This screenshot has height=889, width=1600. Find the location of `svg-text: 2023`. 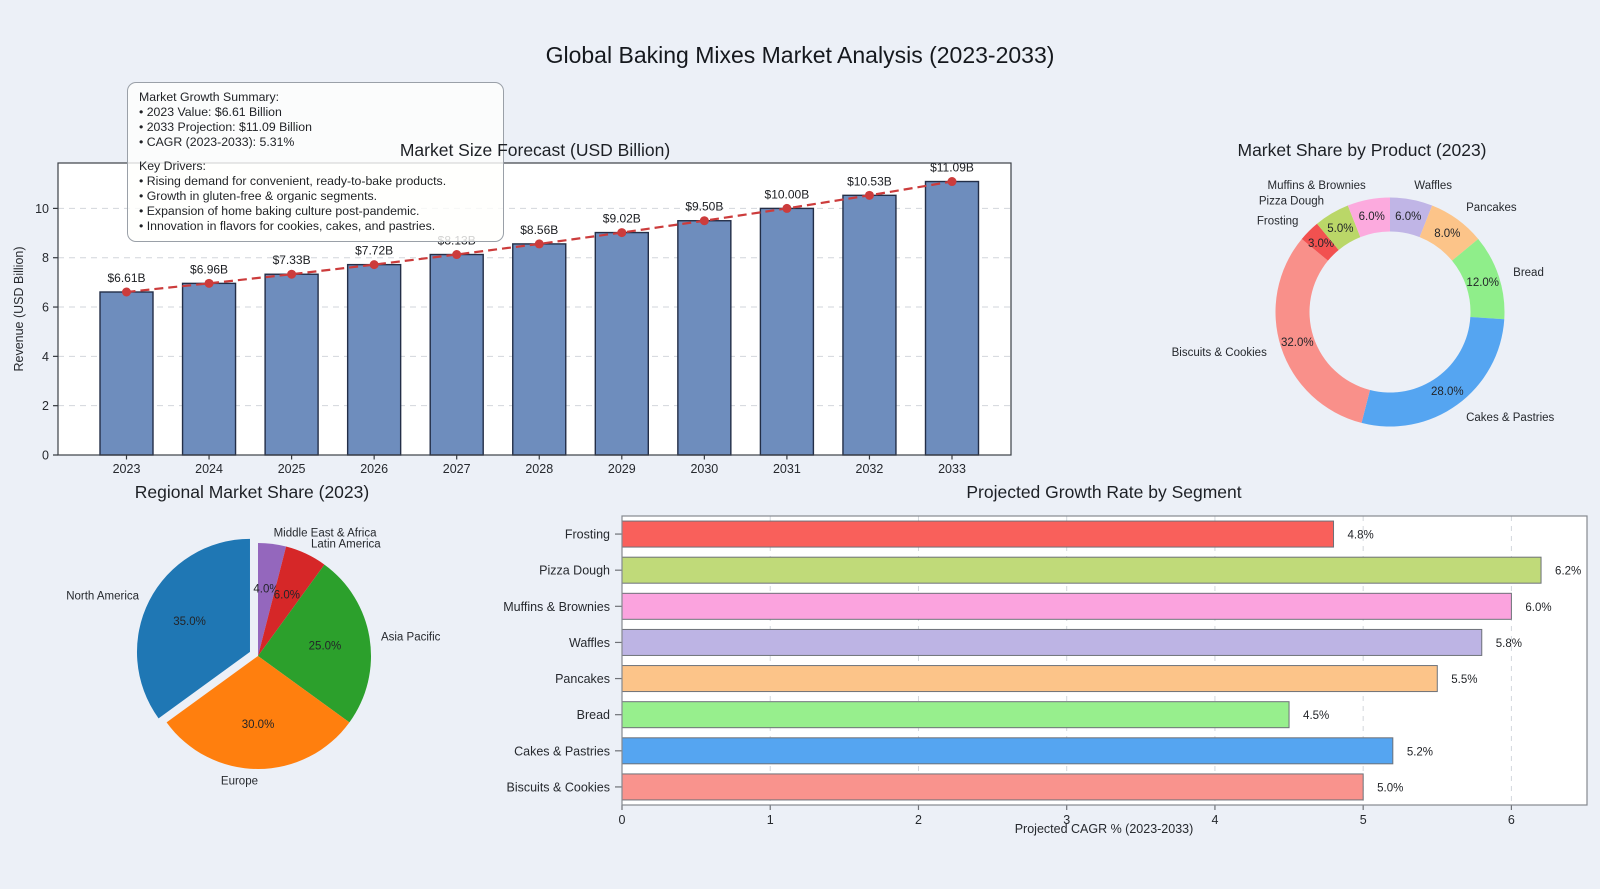

svg-text: 2023 is located at coordinates (127, 469).